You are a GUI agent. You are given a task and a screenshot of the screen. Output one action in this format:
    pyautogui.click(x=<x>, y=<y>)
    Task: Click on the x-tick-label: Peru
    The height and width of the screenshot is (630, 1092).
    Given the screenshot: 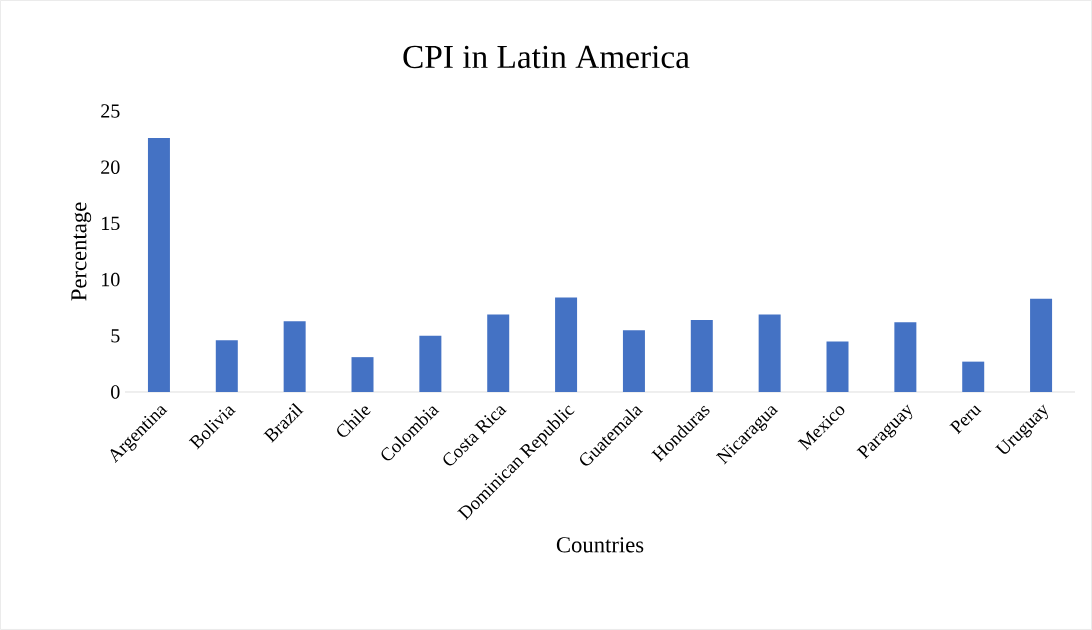 What is the action you would take?
    pyautogui.click(x=965, y=420)
    